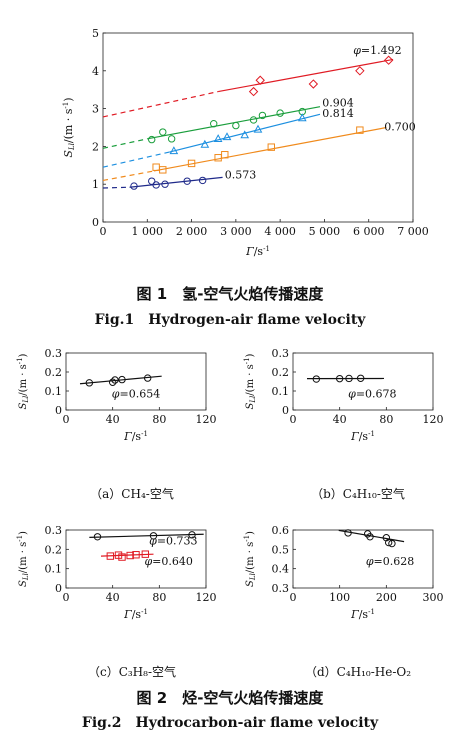 Image resolution: width=460 pixels, height=750 pixels. I want to click on fig1-x-tick-label: 4 000, so click(280, 231).